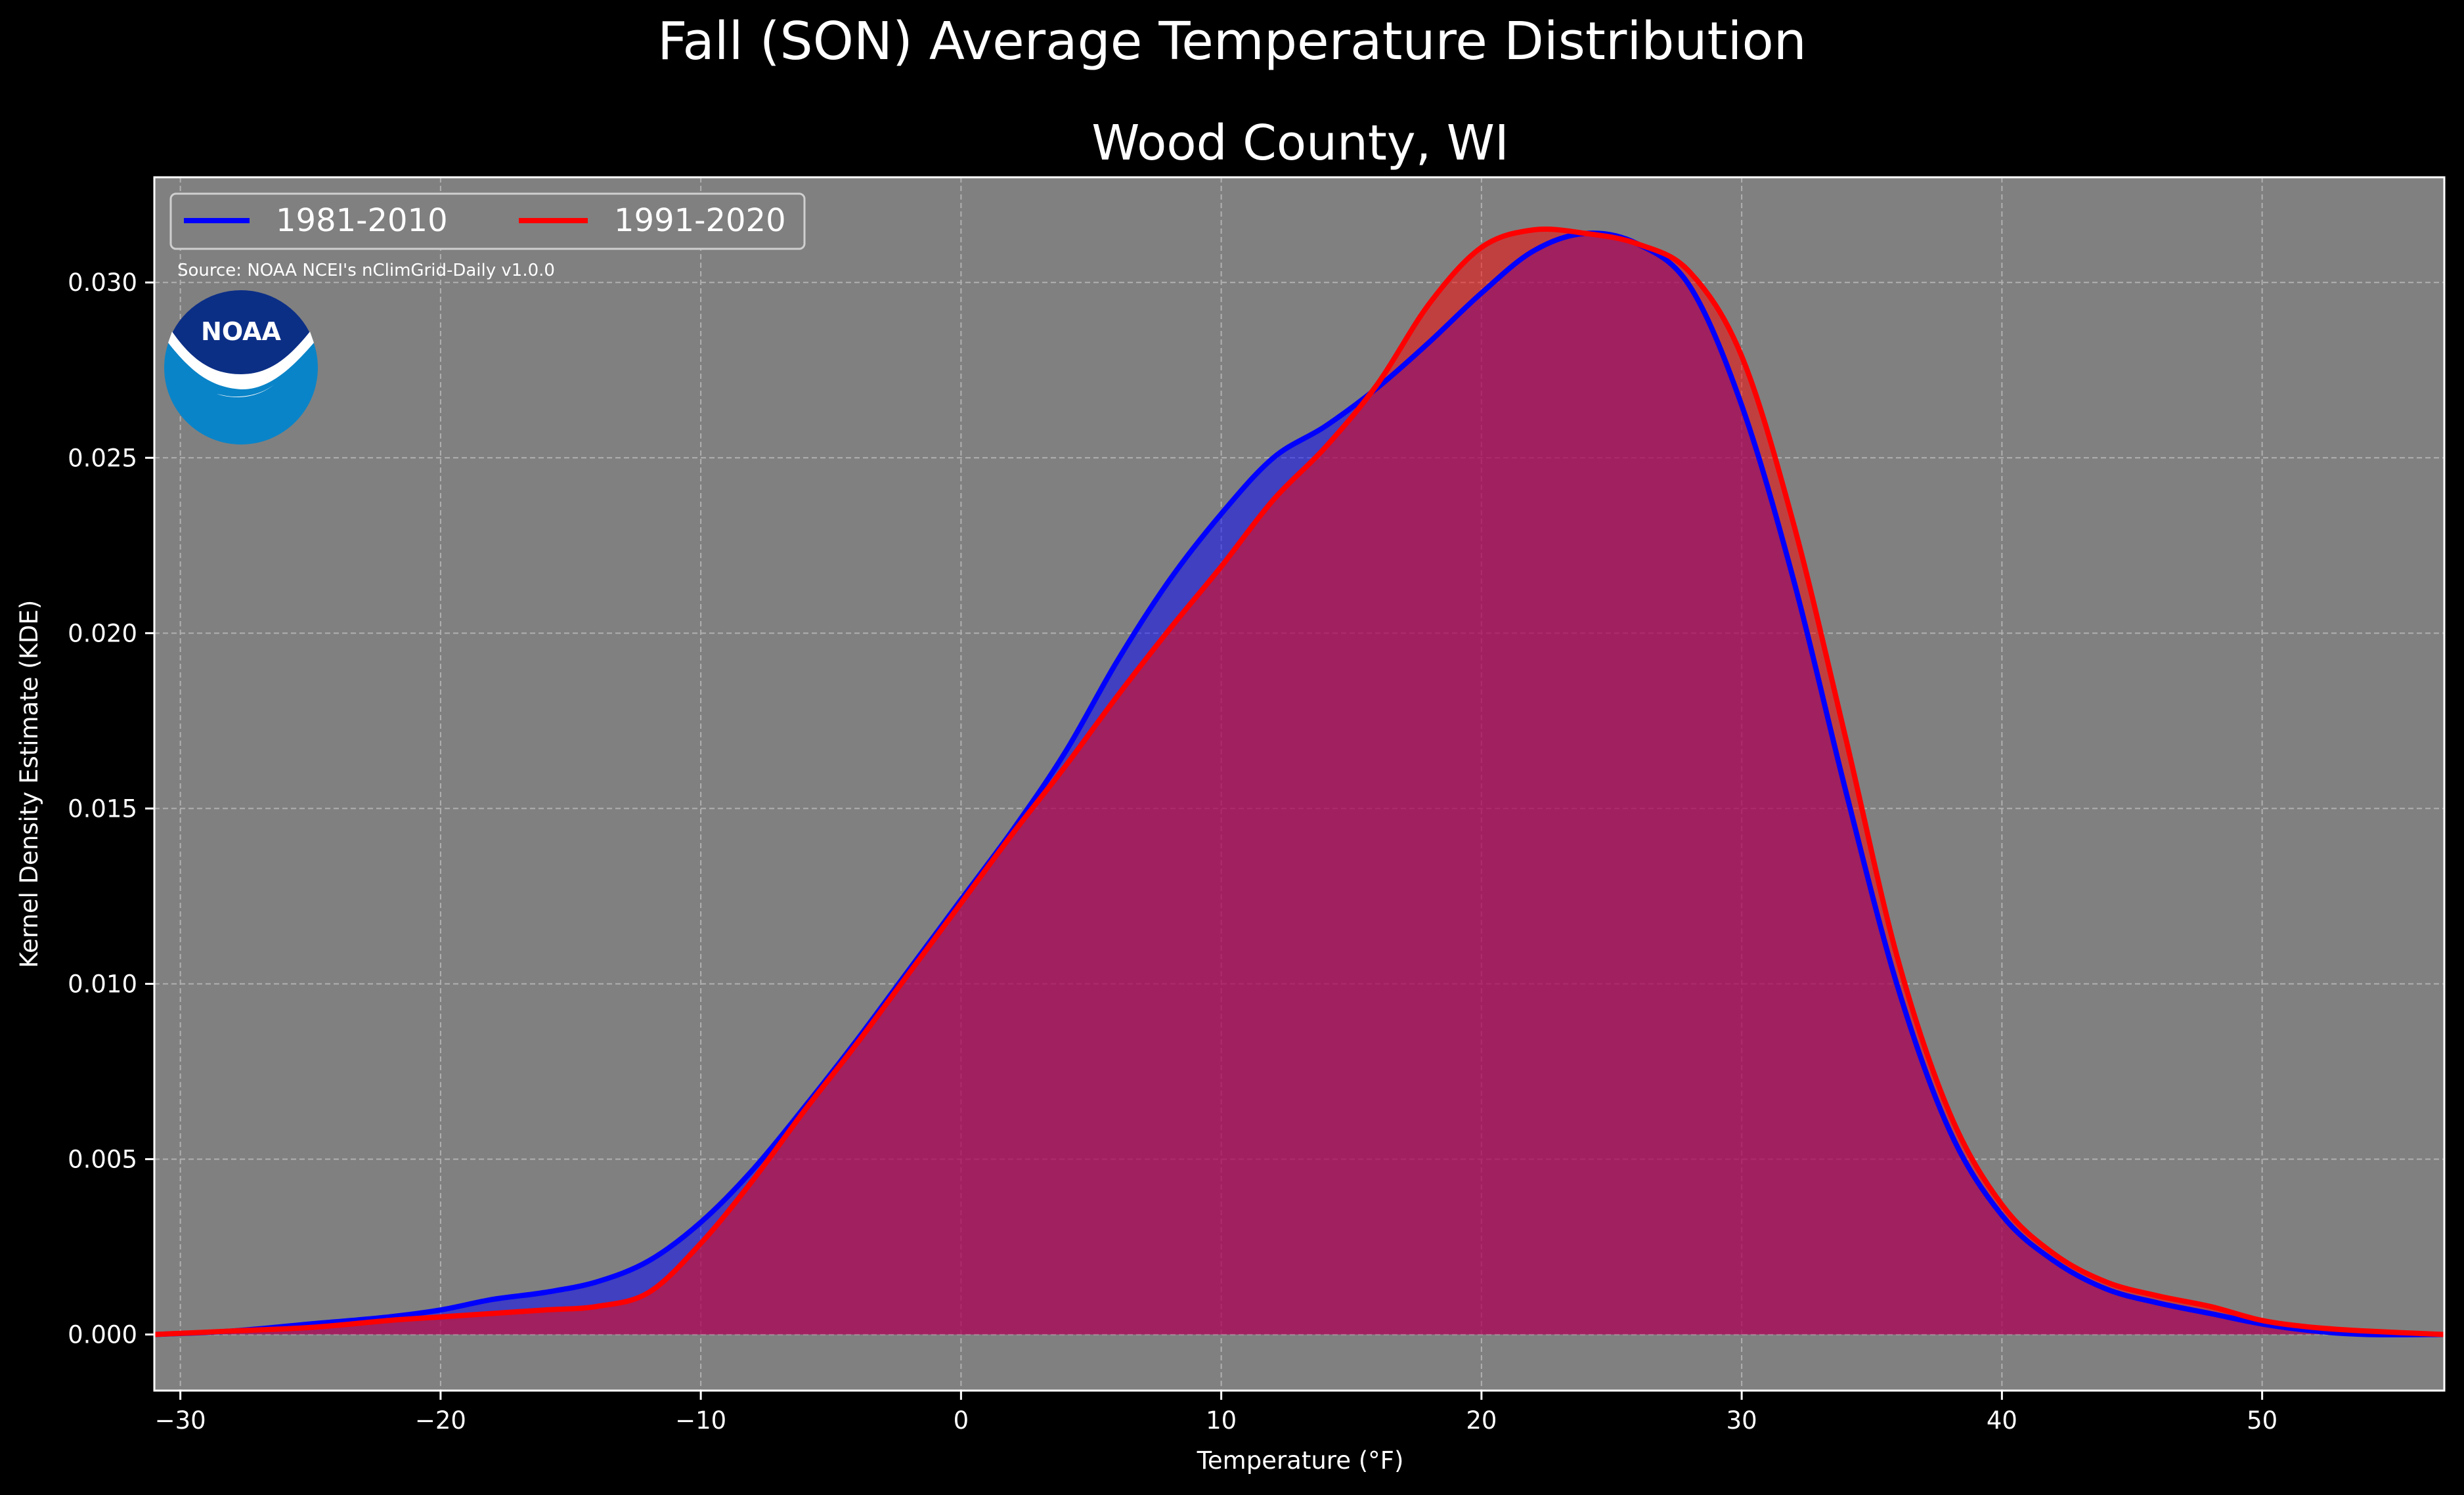 The height and width of the screenshot is (1495, 2464). What do you see at coordinates (241, 331) in the screenshot?
I see `logo-text: NOAA` at bounding box center [241, 331].